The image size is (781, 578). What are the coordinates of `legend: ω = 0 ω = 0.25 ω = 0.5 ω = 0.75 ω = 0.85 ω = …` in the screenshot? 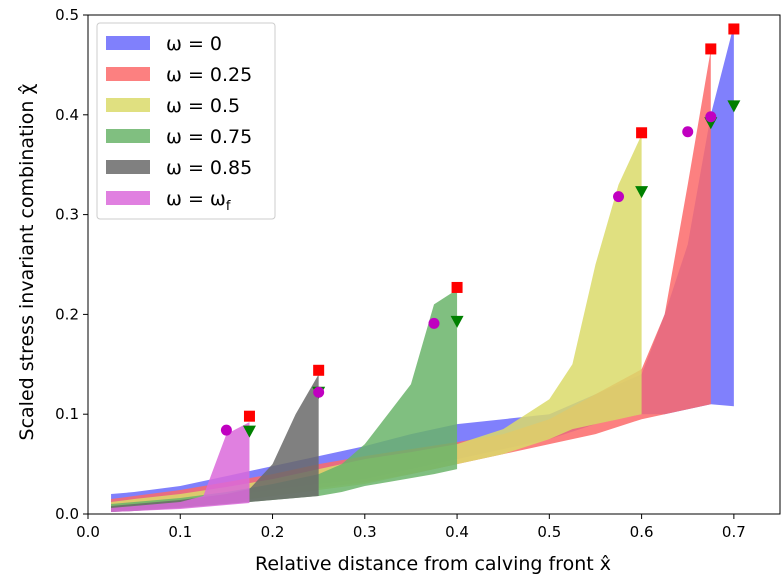 It's located at (186, 121).